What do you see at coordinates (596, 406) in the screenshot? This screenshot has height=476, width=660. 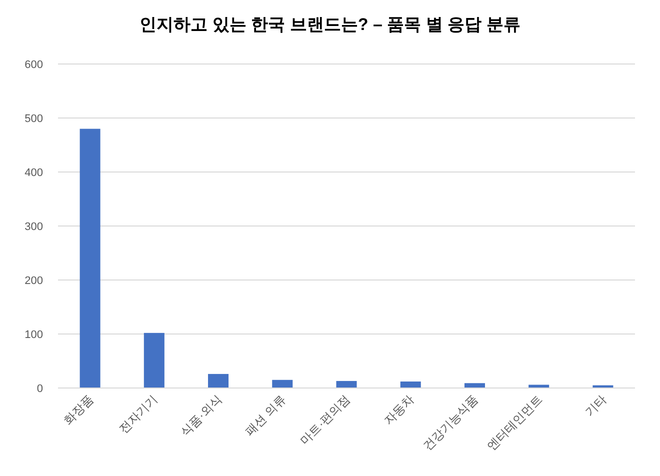 I see `x-tick-label: 기타` at bounding box center [596, 406].